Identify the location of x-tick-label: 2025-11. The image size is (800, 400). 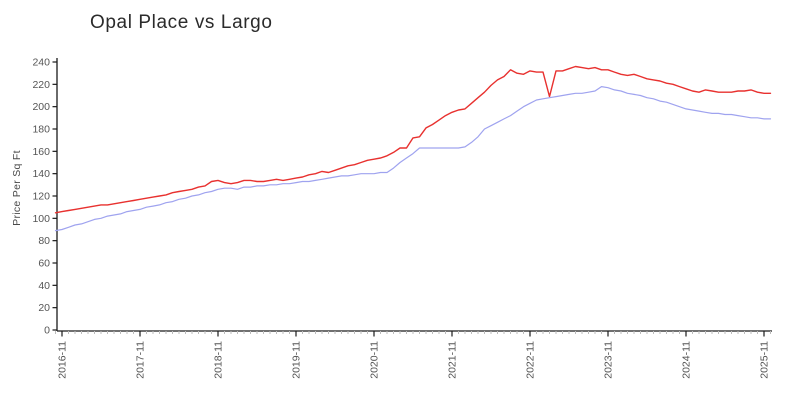
(765, 360).